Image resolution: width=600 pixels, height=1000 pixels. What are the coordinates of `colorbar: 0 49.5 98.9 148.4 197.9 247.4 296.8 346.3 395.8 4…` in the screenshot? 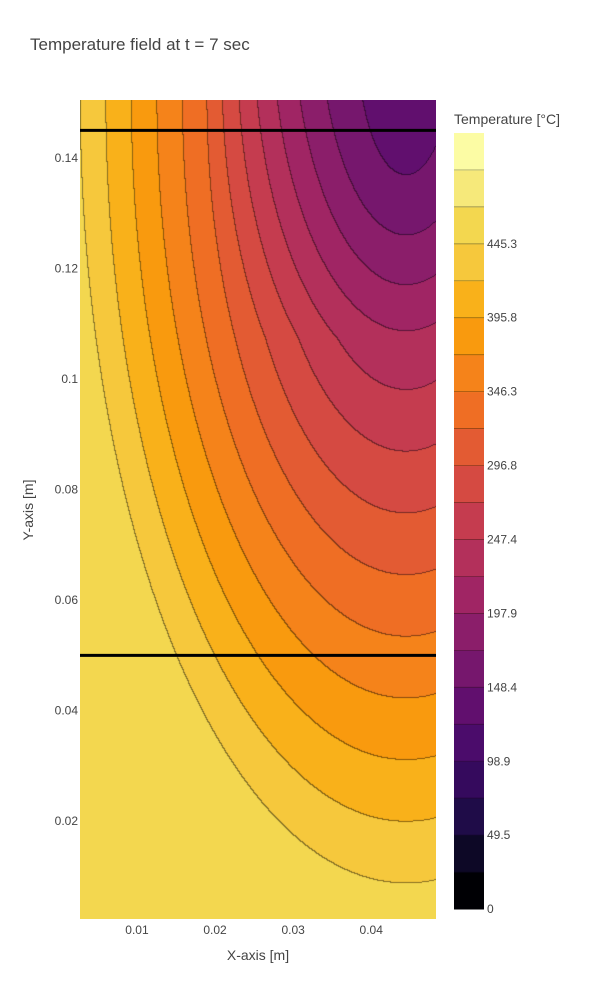 It's located at (485, 524).